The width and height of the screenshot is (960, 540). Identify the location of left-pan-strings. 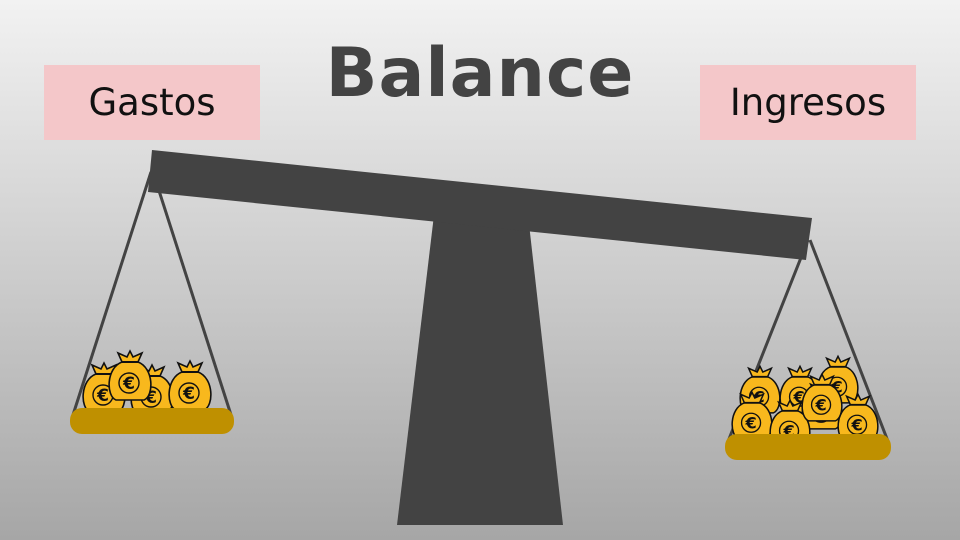
(152, 295).